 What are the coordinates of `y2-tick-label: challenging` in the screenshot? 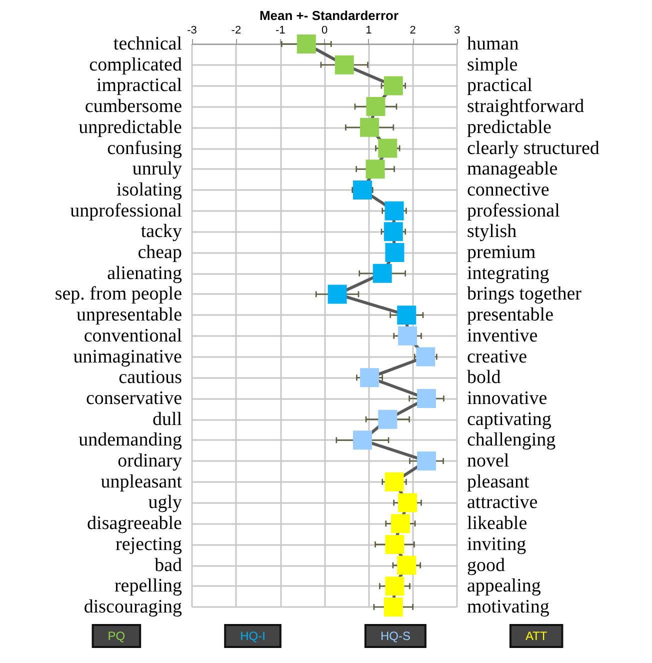 It's located at (511, 440).